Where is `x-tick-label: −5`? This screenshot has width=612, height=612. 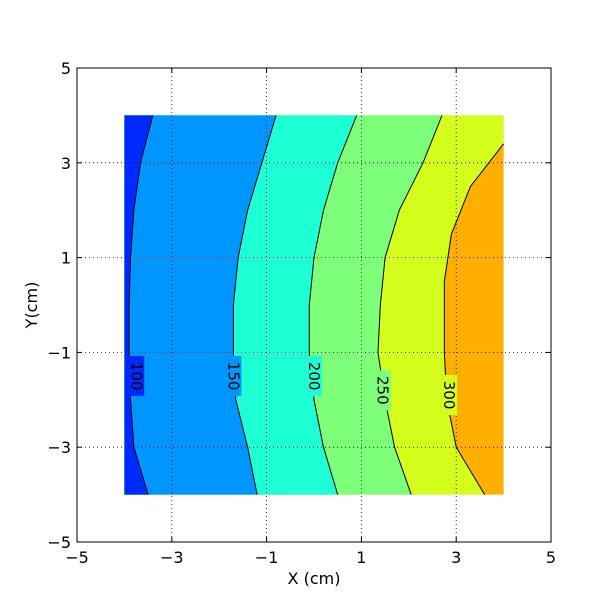
x-tick-label: −5 is located at coordinates (77, 557).